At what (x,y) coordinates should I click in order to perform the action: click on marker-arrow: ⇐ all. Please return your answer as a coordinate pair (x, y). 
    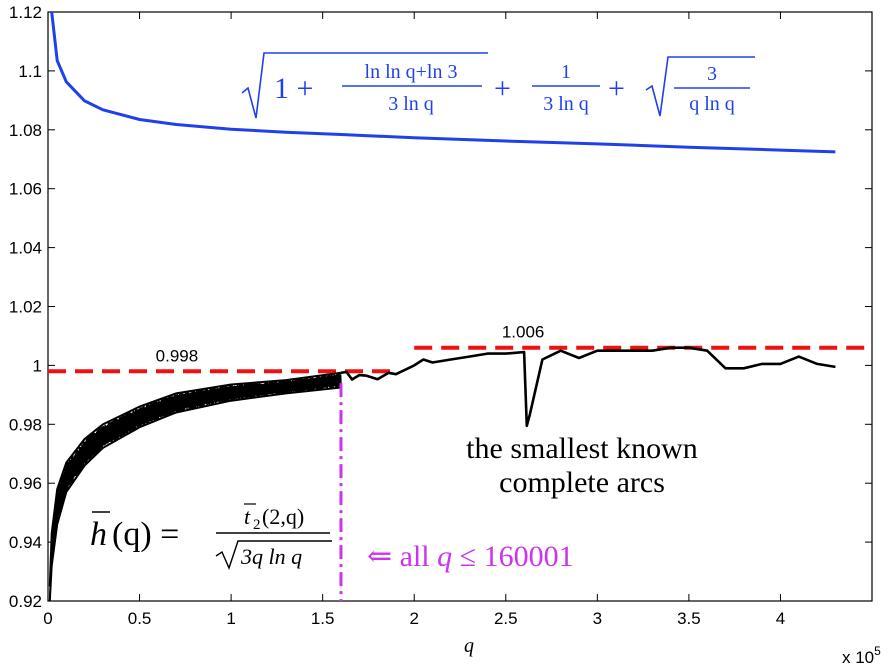
    Looking at the image, I should click on (398, 556).